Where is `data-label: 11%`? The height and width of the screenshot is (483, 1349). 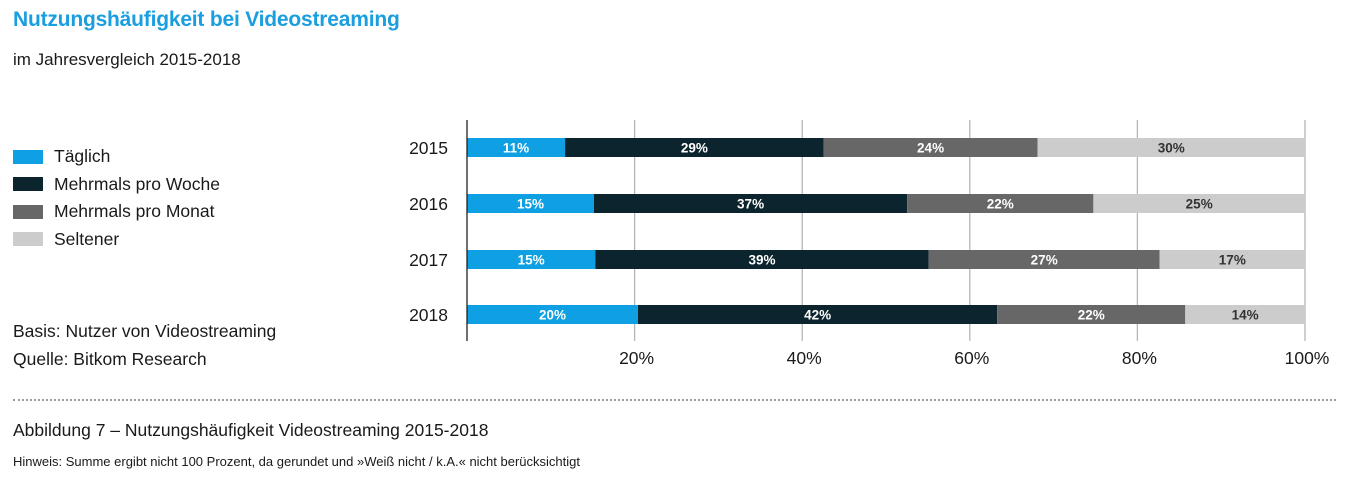
data-label: 11% is located at coordinates (516, 148).